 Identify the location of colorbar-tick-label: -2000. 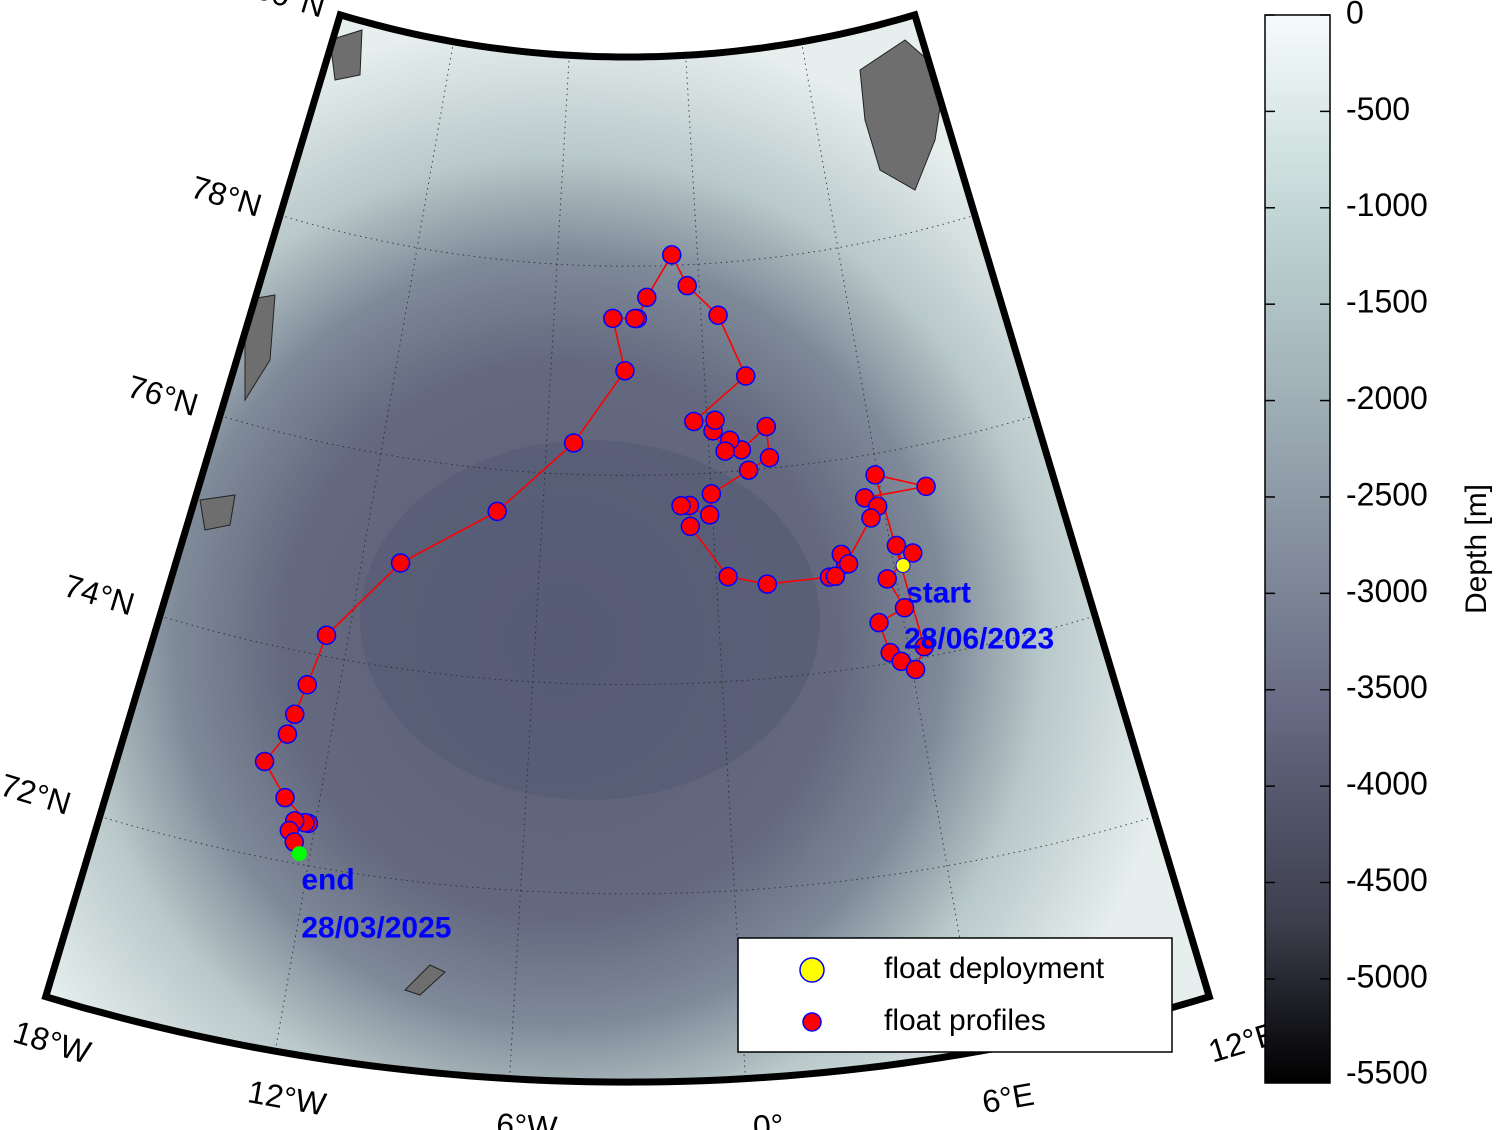
(1387, 398).